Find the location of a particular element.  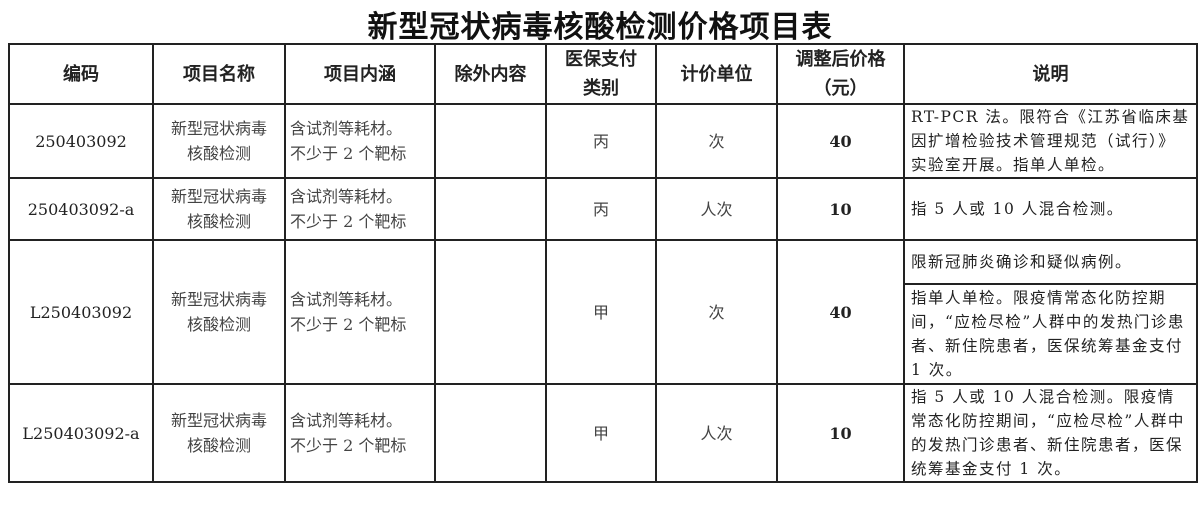

header-content: 项目内涵 is located at coordinates (360, 74).